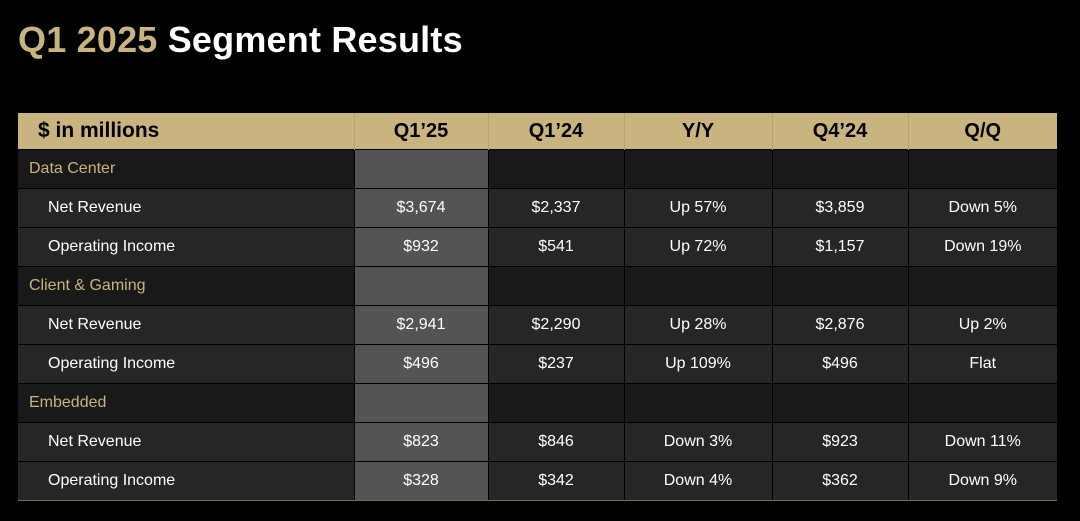 Image resolution: width=1080 pixels, height=521 pixels. What do you see at coordinates (698, 325) in the screenshot?
I see `cell-yy: Up 28%` at bounding box center [698, 325].